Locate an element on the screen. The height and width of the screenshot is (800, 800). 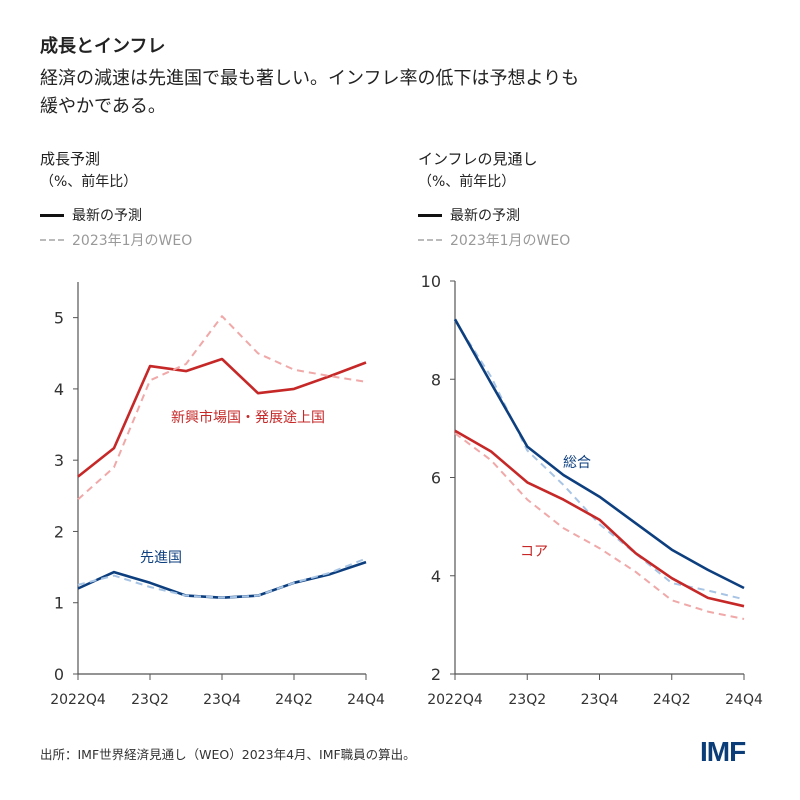
y-tick-label: 10 is located at coordinates (431, 281).